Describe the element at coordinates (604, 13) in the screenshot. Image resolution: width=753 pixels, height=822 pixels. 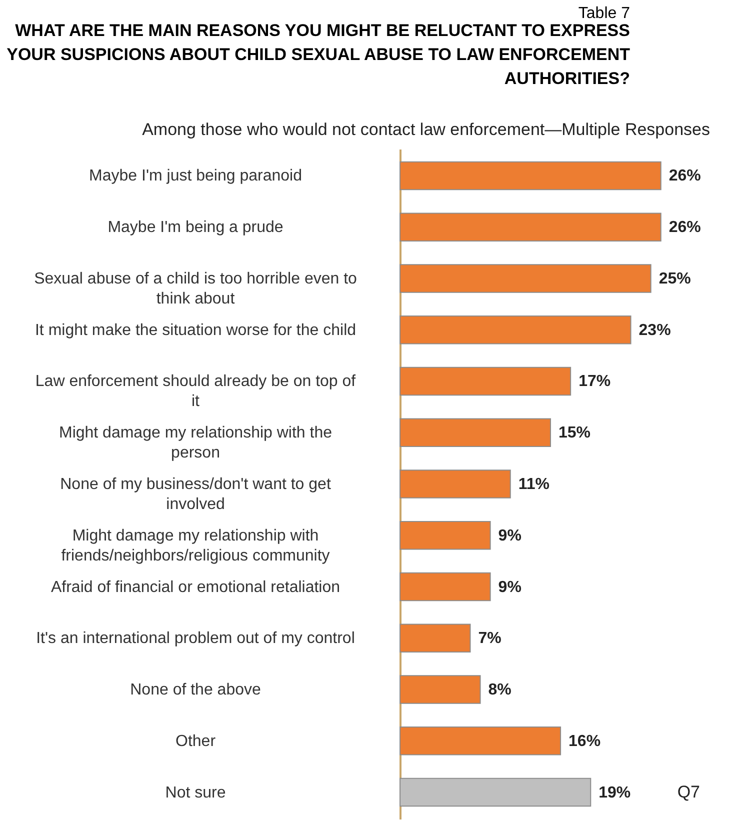
I see `chart-title: Table 7` at that location.